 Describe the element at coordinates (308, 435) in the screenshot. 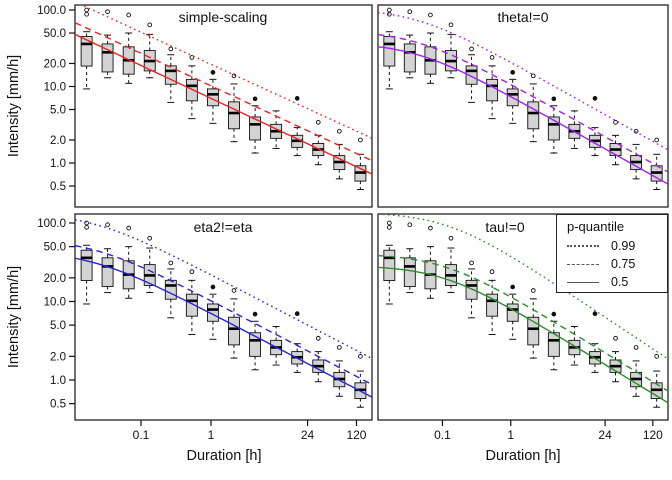

I see `x-tick-label: 24` at that location.